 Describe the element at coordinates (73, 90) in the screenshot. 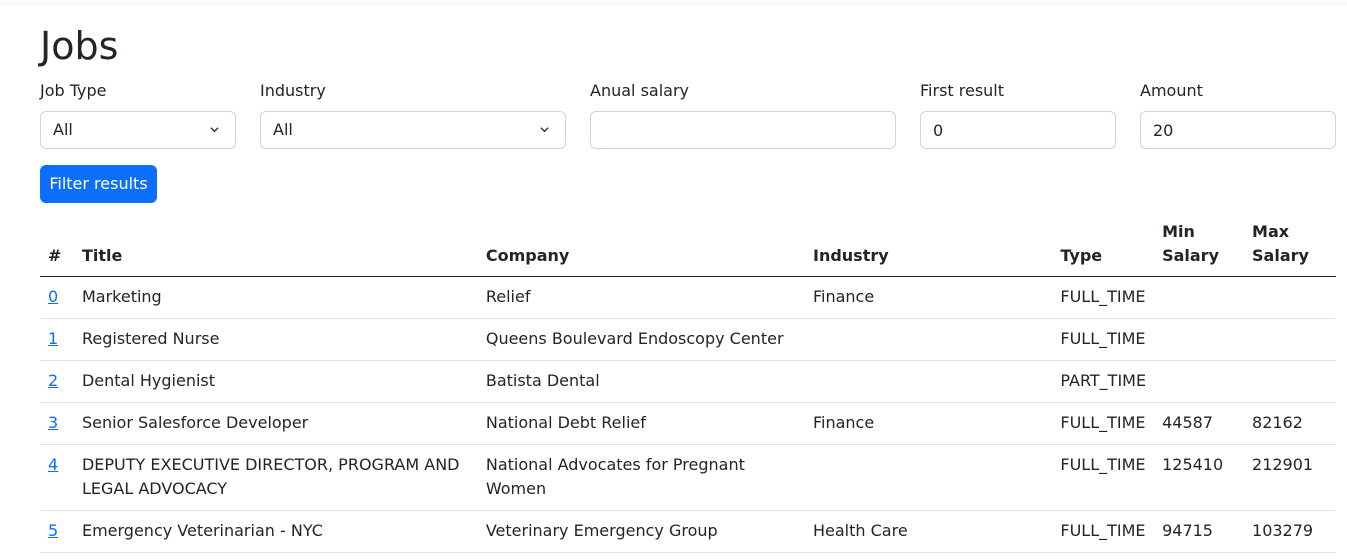

I see `job-type-label: Job Type` at that location.